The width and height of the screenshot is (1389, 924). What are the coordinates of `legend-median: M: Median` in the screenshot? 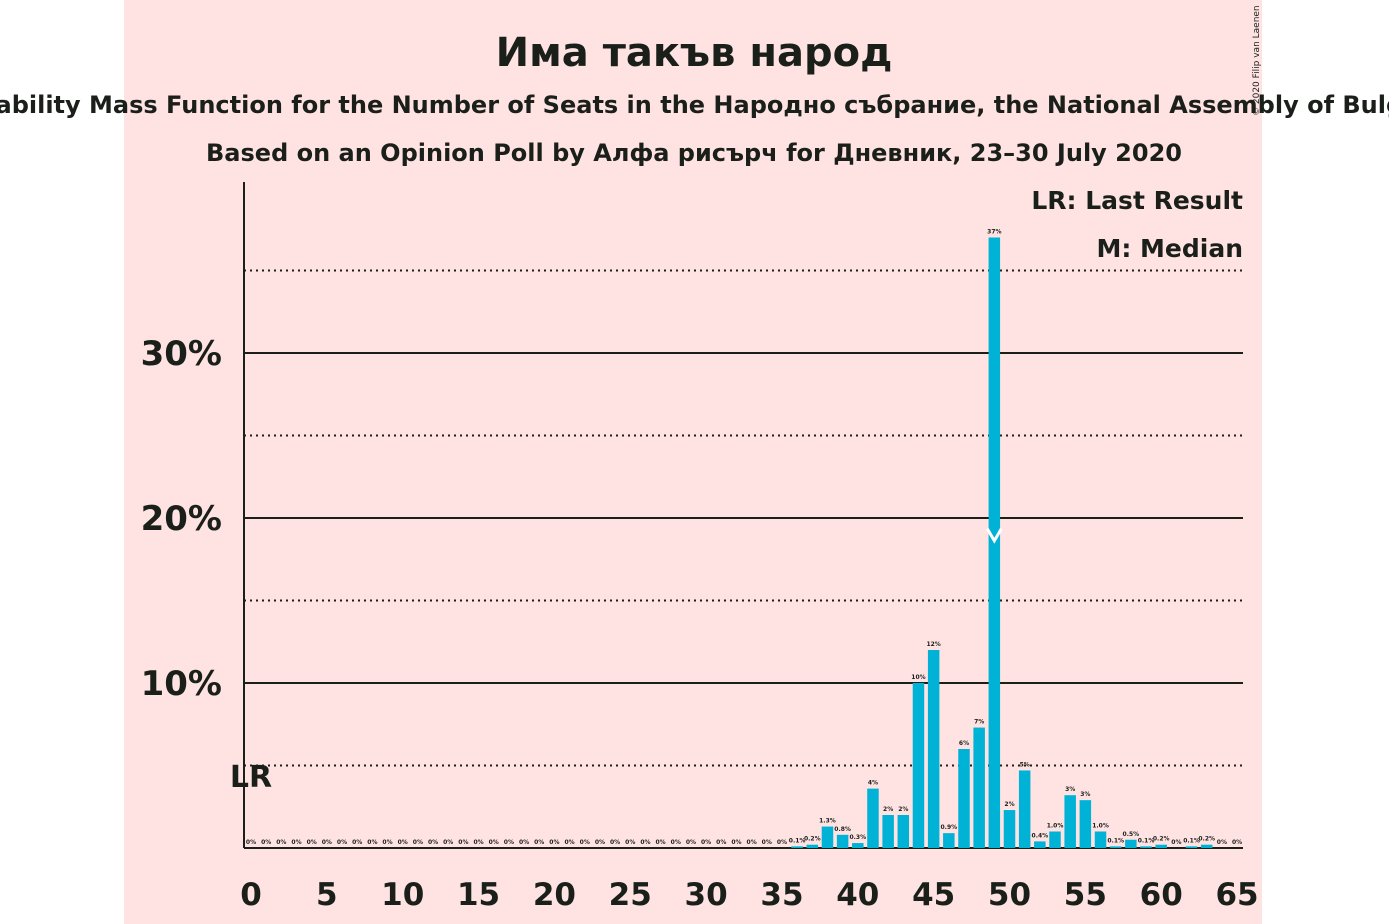 It's located at (1169, 248).